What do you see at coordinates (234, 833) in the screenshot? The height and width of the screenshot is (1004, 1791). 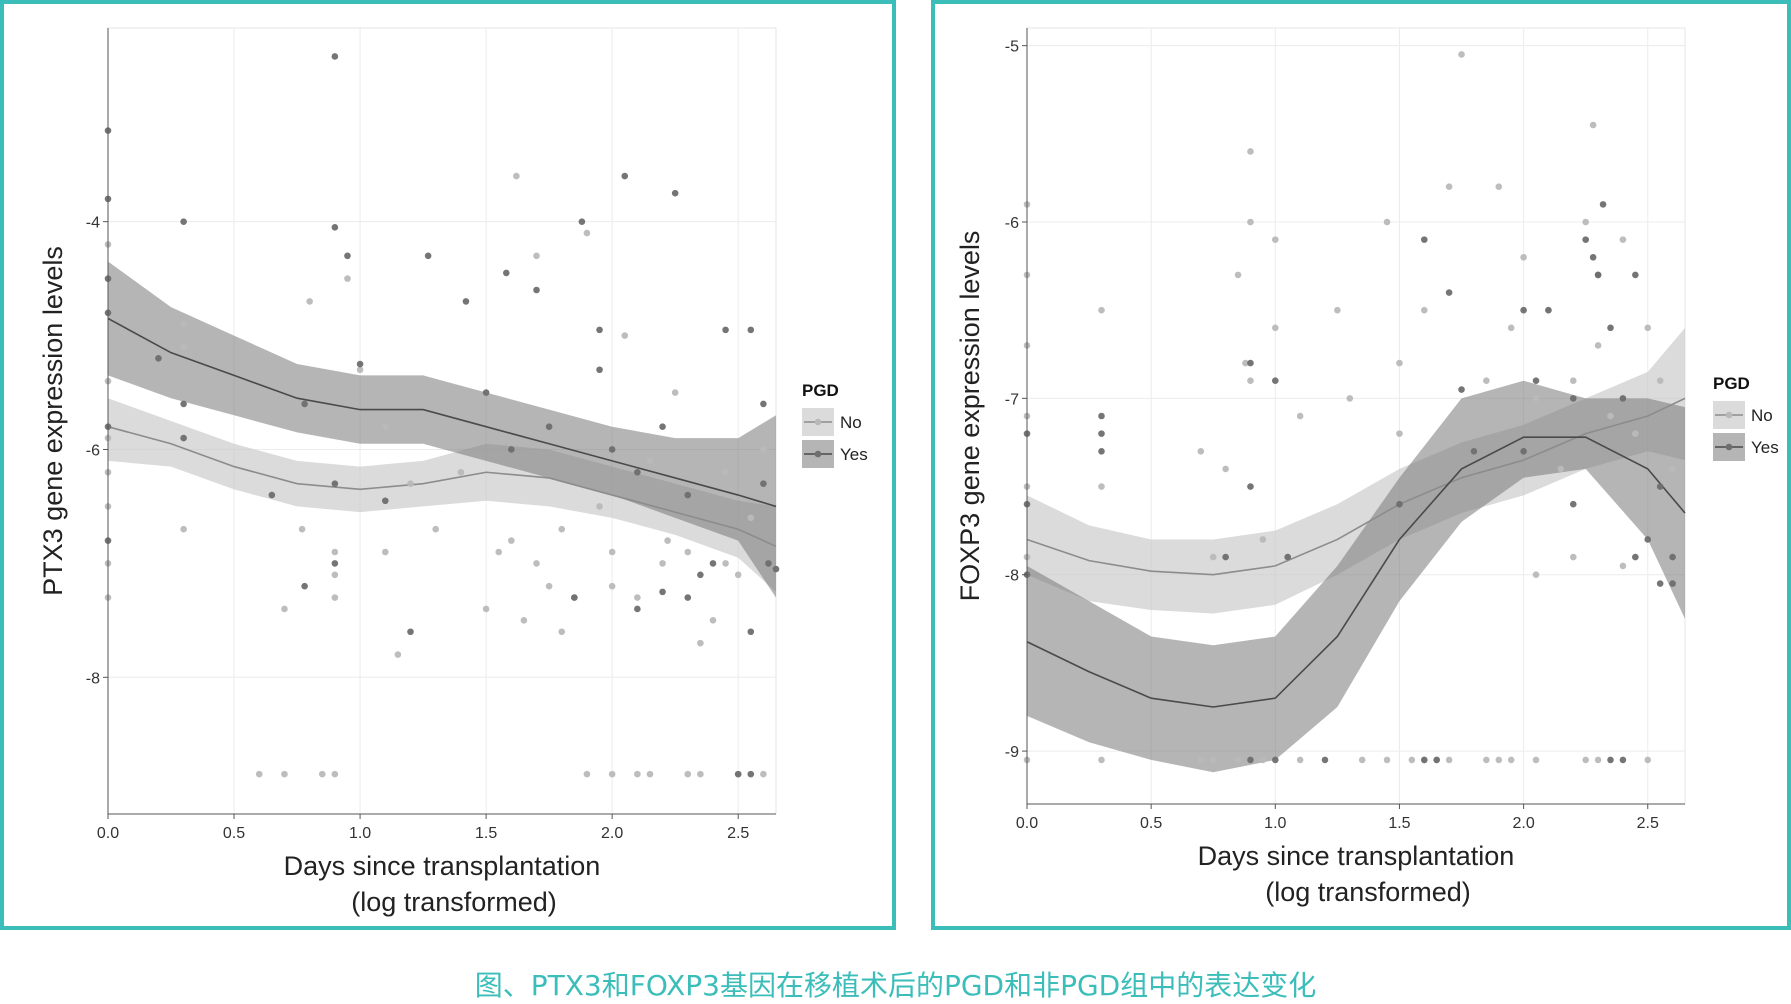 I see `x-tick-label: 0.5` at bounding box center [234, 833].